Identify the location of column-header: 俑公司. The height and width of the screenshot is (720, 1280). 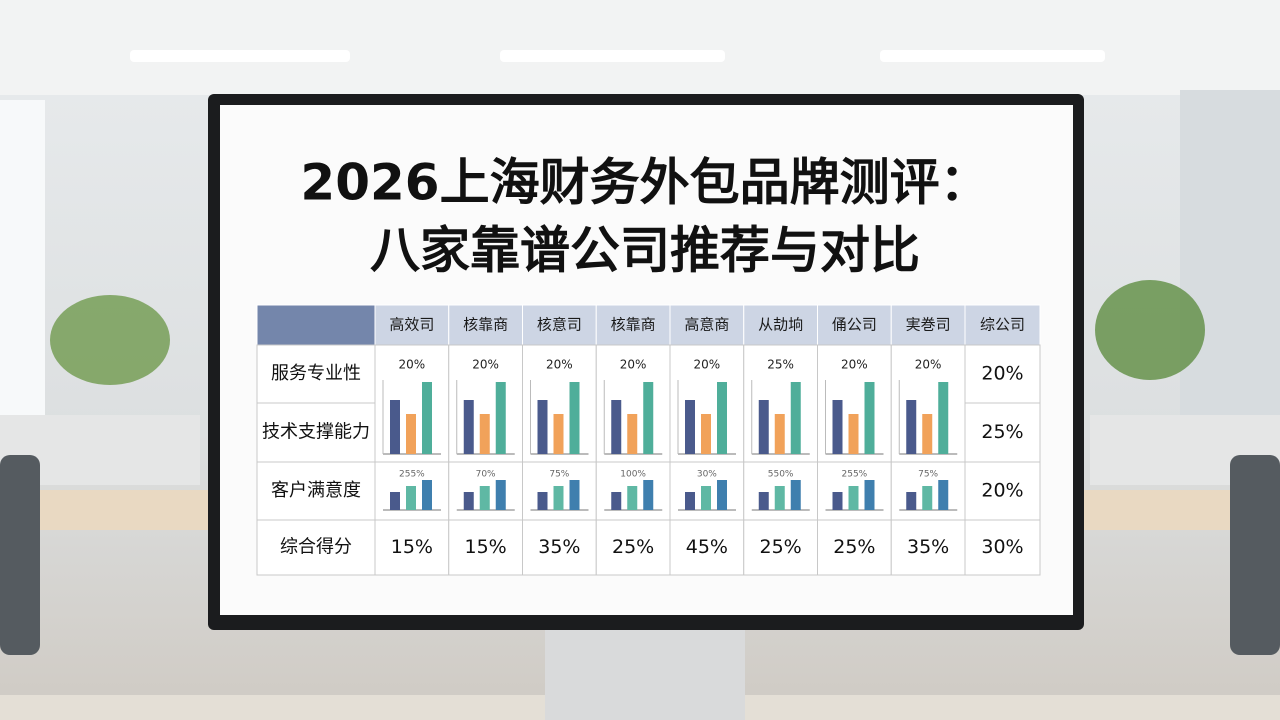
(854, 325).